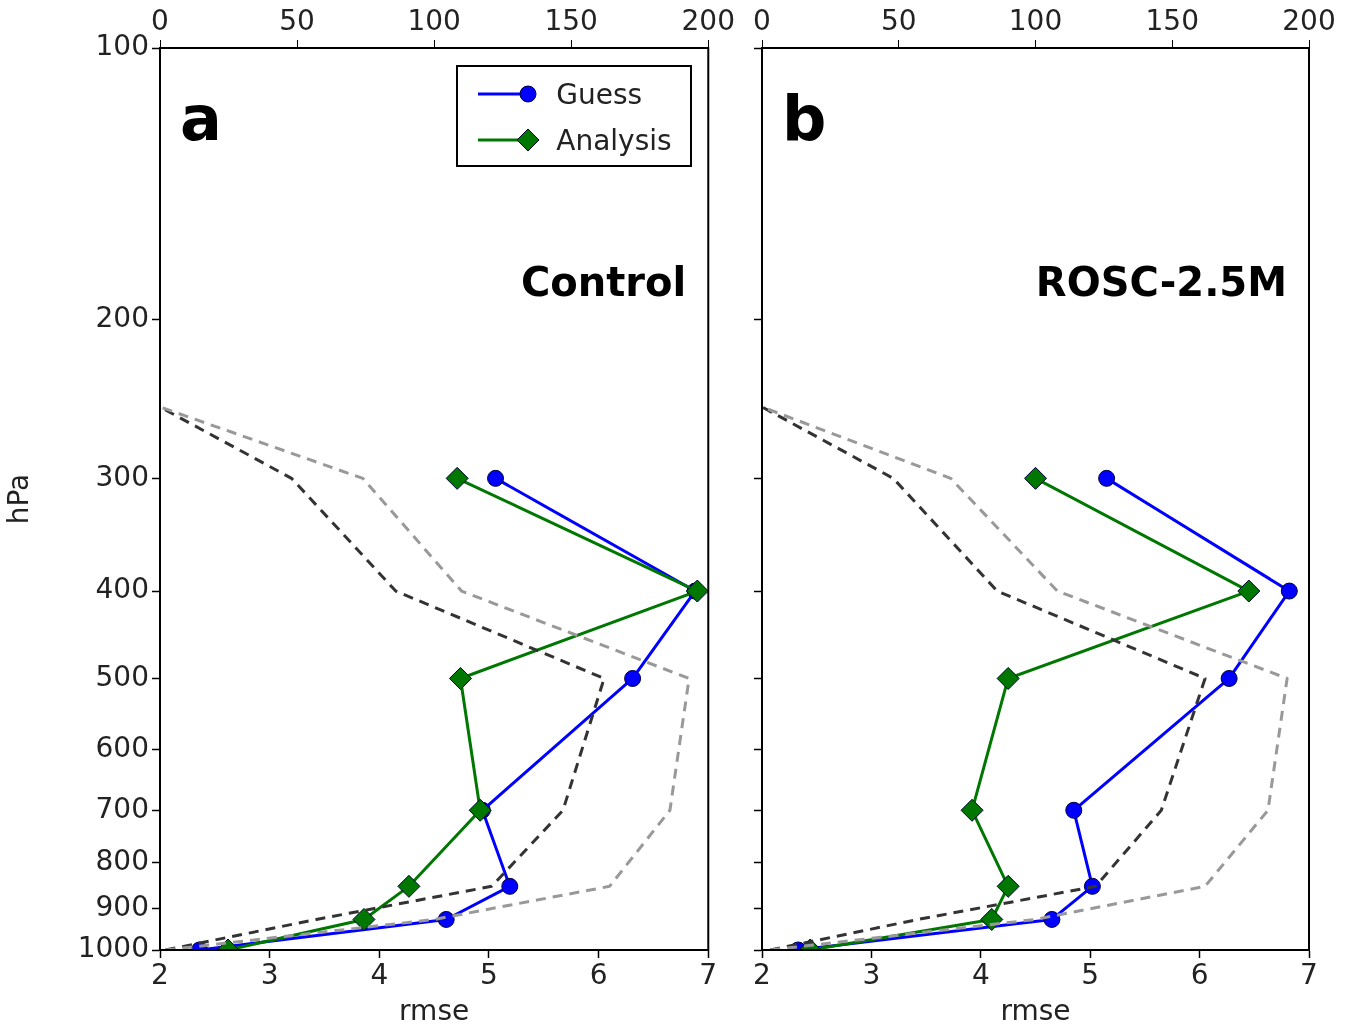 The image size is (1345, 1030). What do you see at coordinates (122, 748) in the screenshot?
I see `y-tick-label: 600` at bounding box center [122, 748].